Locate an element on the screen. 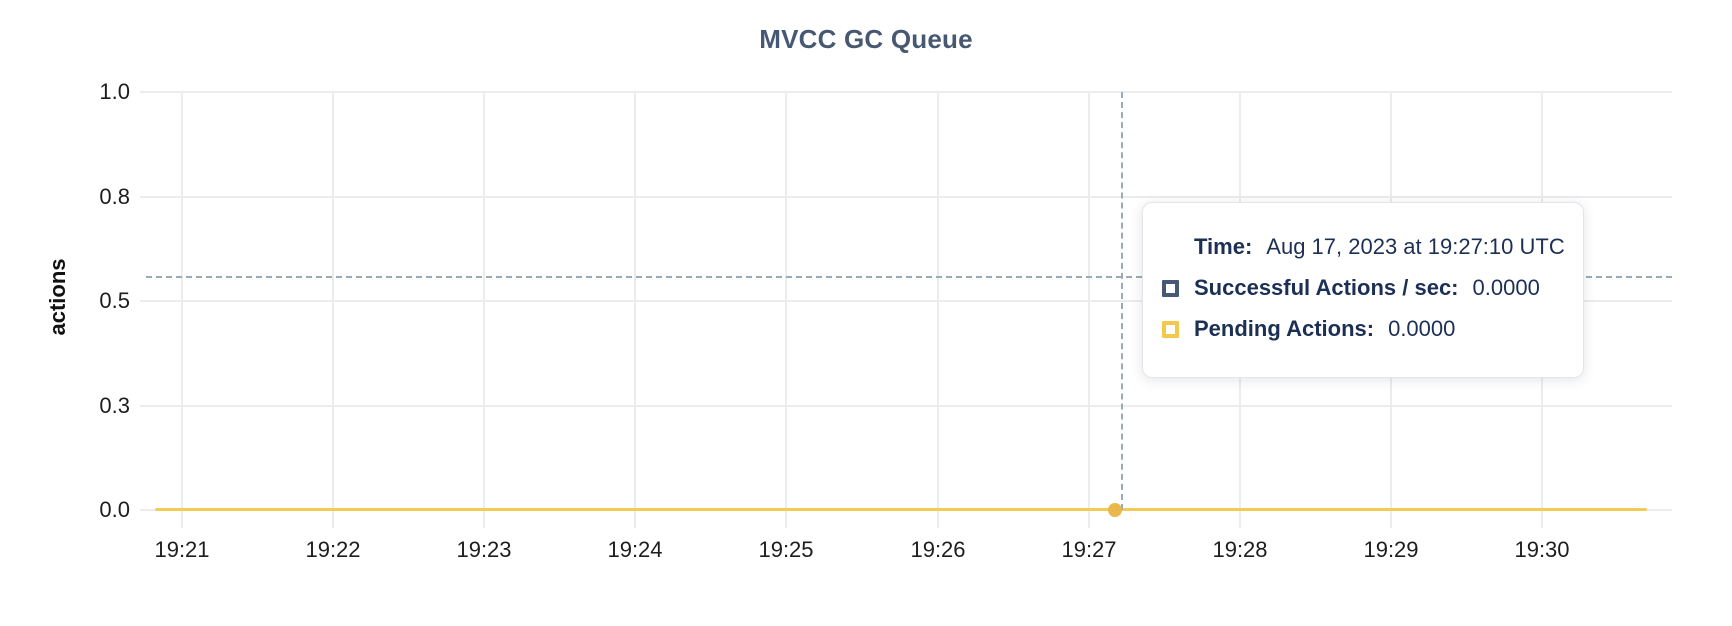  pending-actions-swatch-icon is located at coordinates (1170, 329).